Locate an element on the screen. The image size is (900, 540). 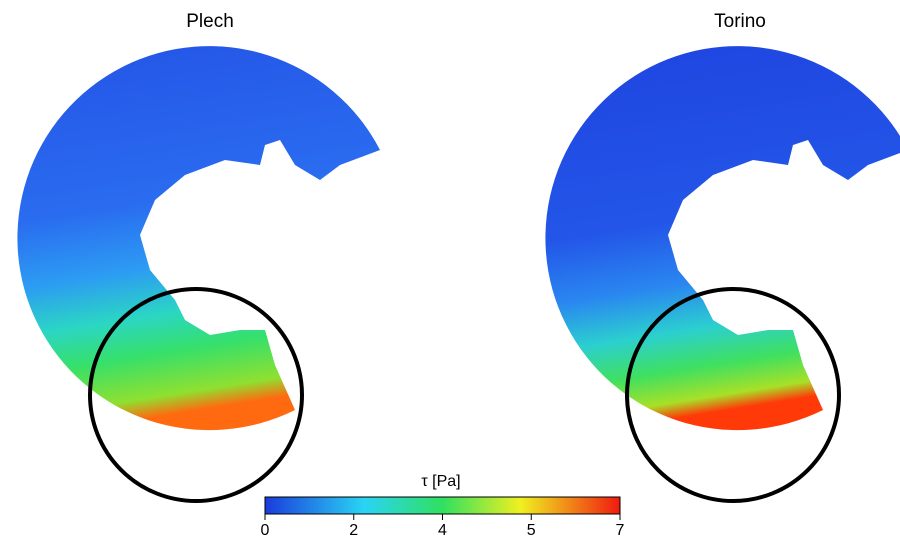
colorbar-tick-label: 0 is located at coordinates (265, 530).